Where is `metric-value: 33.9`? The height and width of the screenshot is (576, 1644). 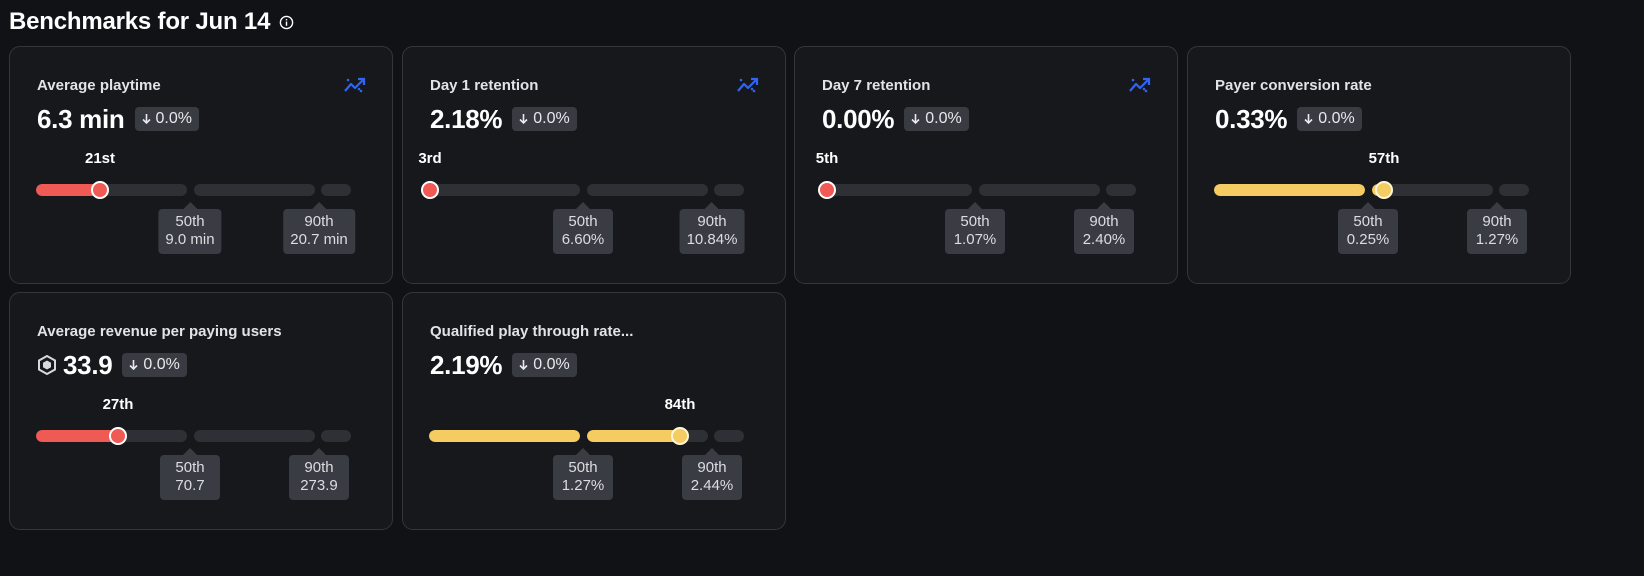 metric-value: 33.9 is located at coordinates (75, 365).